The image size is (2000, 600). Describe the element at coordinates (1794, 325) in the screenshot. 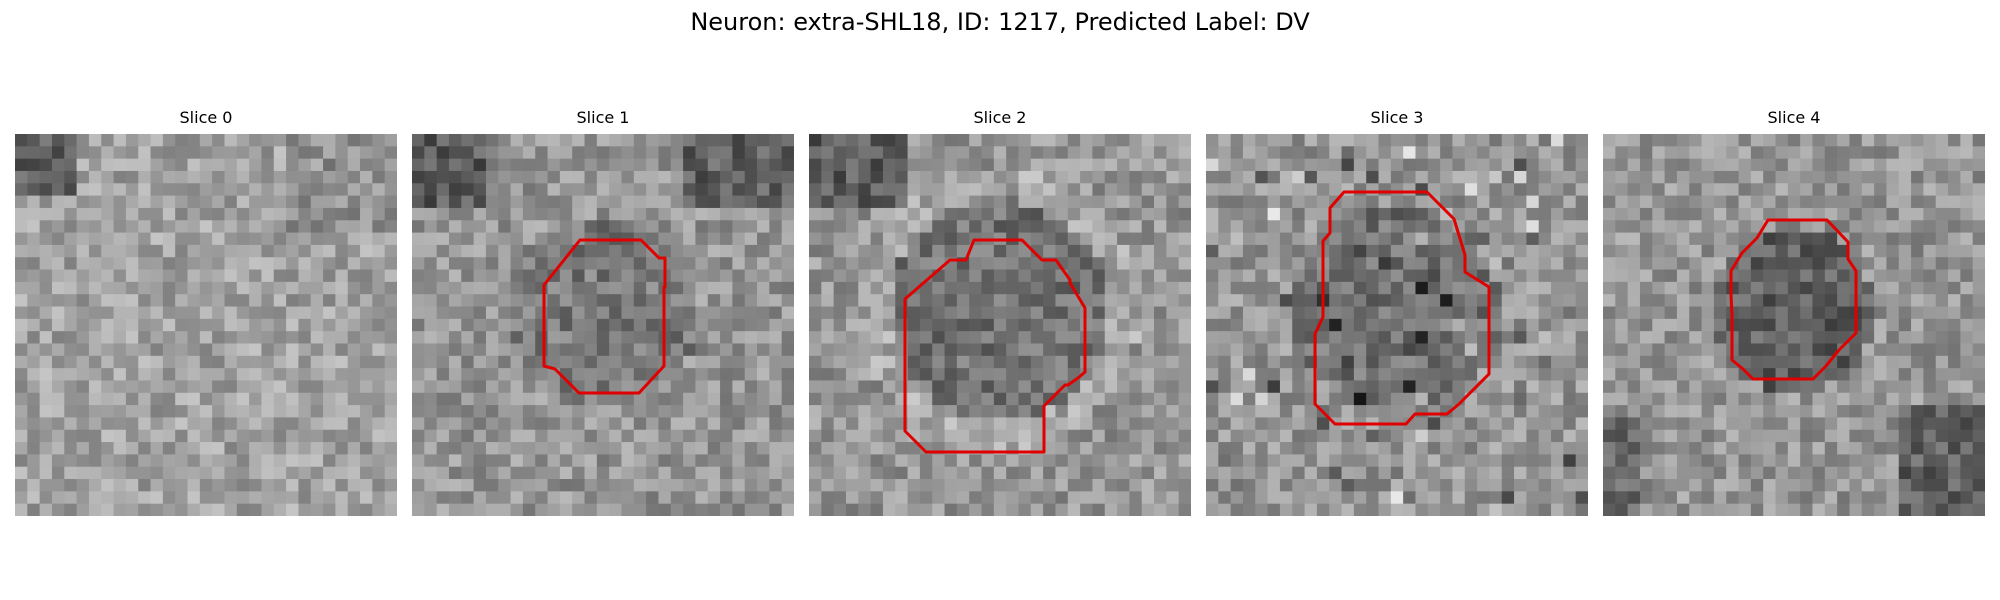

I see `grayscale-slice-image` at that location.